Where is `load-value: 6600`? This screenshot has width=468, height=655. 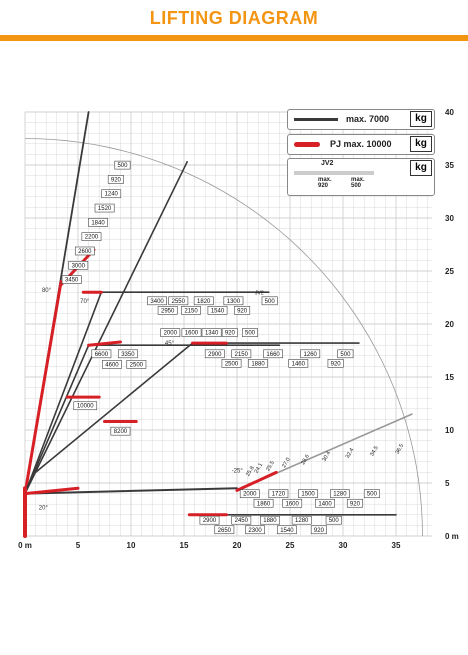
load-value: 6600 is located at coordinates (102, 355).